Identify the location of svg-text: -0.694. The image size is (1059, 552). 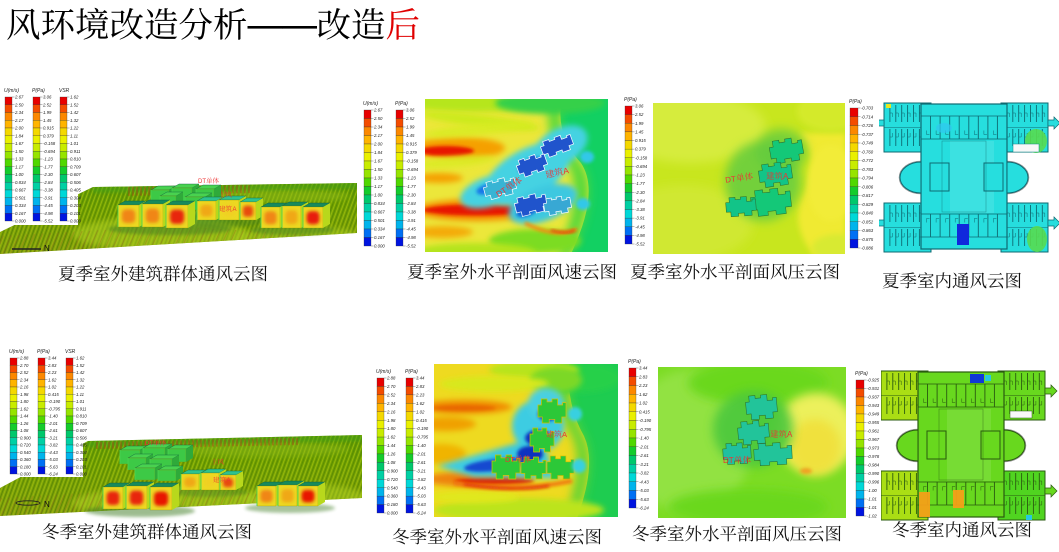
(641, 166).